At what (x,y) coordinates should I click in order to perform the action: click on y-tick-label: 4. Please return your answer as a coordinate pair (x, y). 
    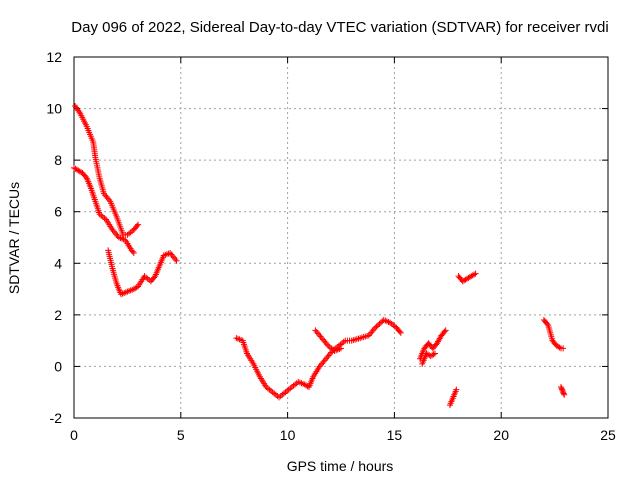
    Looking at the image, I should click on (58, 263).